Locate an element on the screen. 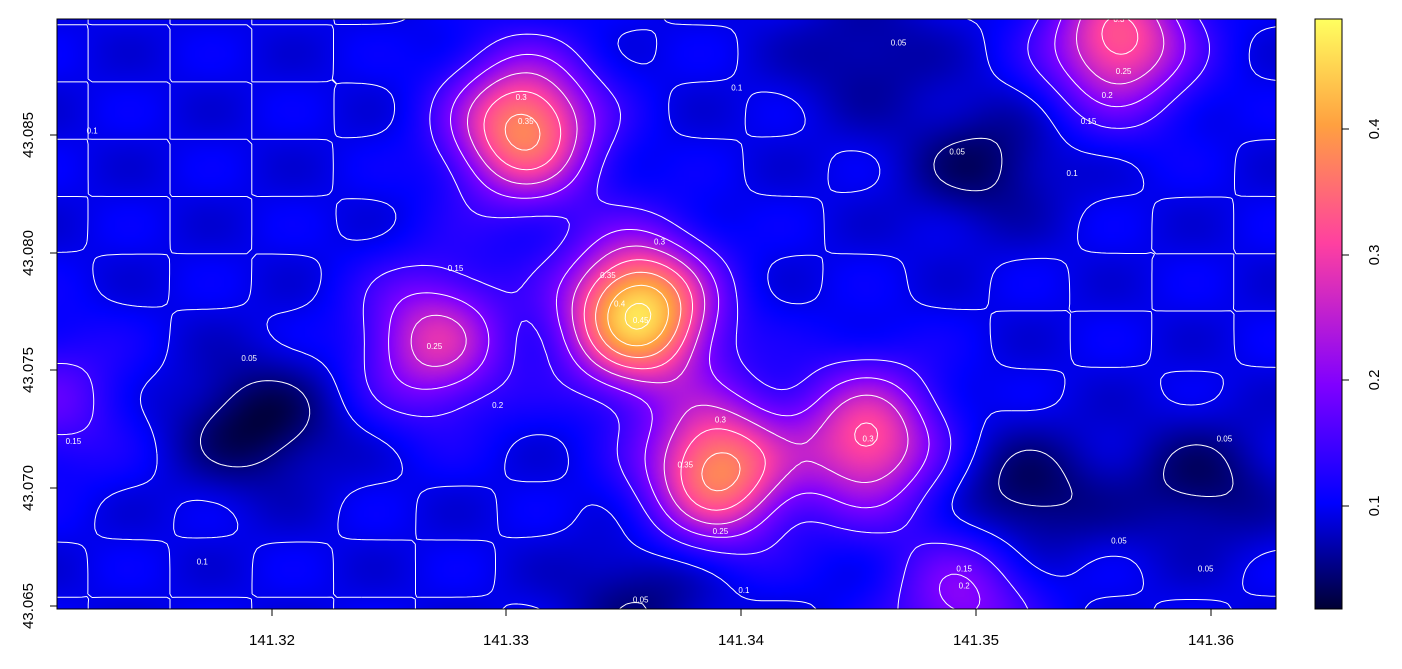  y-tick-label: 43.070 is located at coordinates (28, 488).